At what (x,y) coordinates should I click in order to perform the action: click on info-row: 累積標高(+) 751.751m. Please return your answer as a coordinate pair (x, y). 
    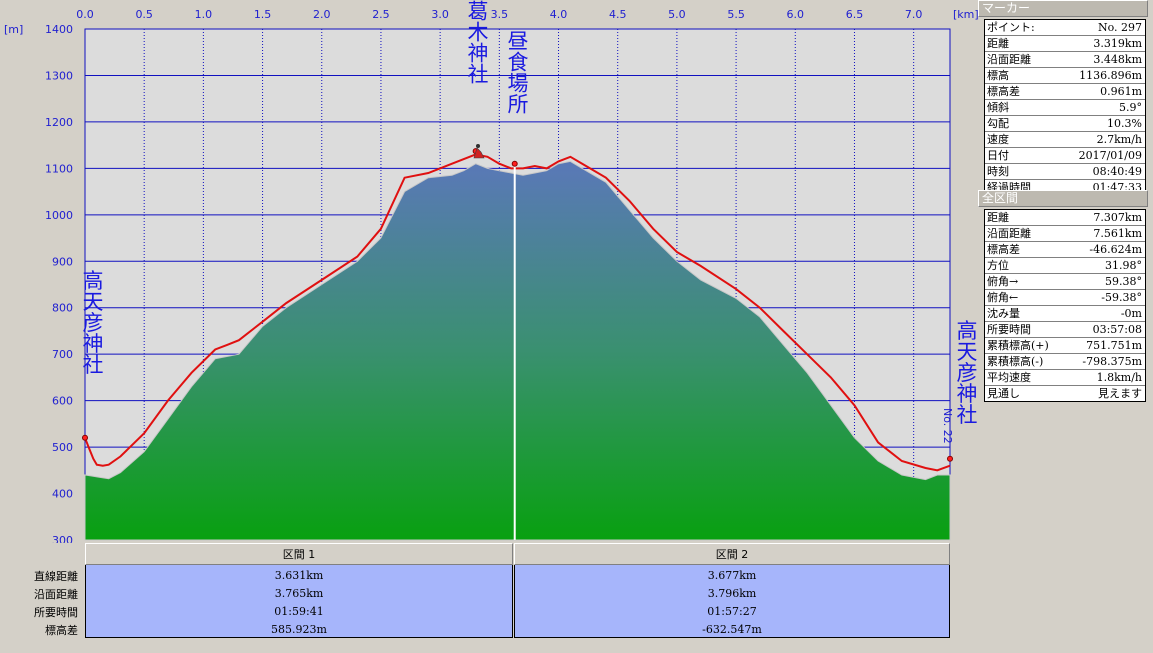
    Looking at the image, I should click on (1065, 346).